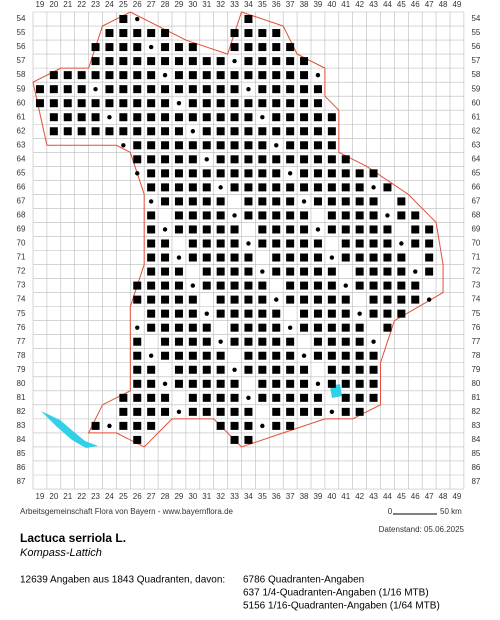  Describe the element at coordinates (387, 496) in the screenshot. I see `column-label: 44` at that location.